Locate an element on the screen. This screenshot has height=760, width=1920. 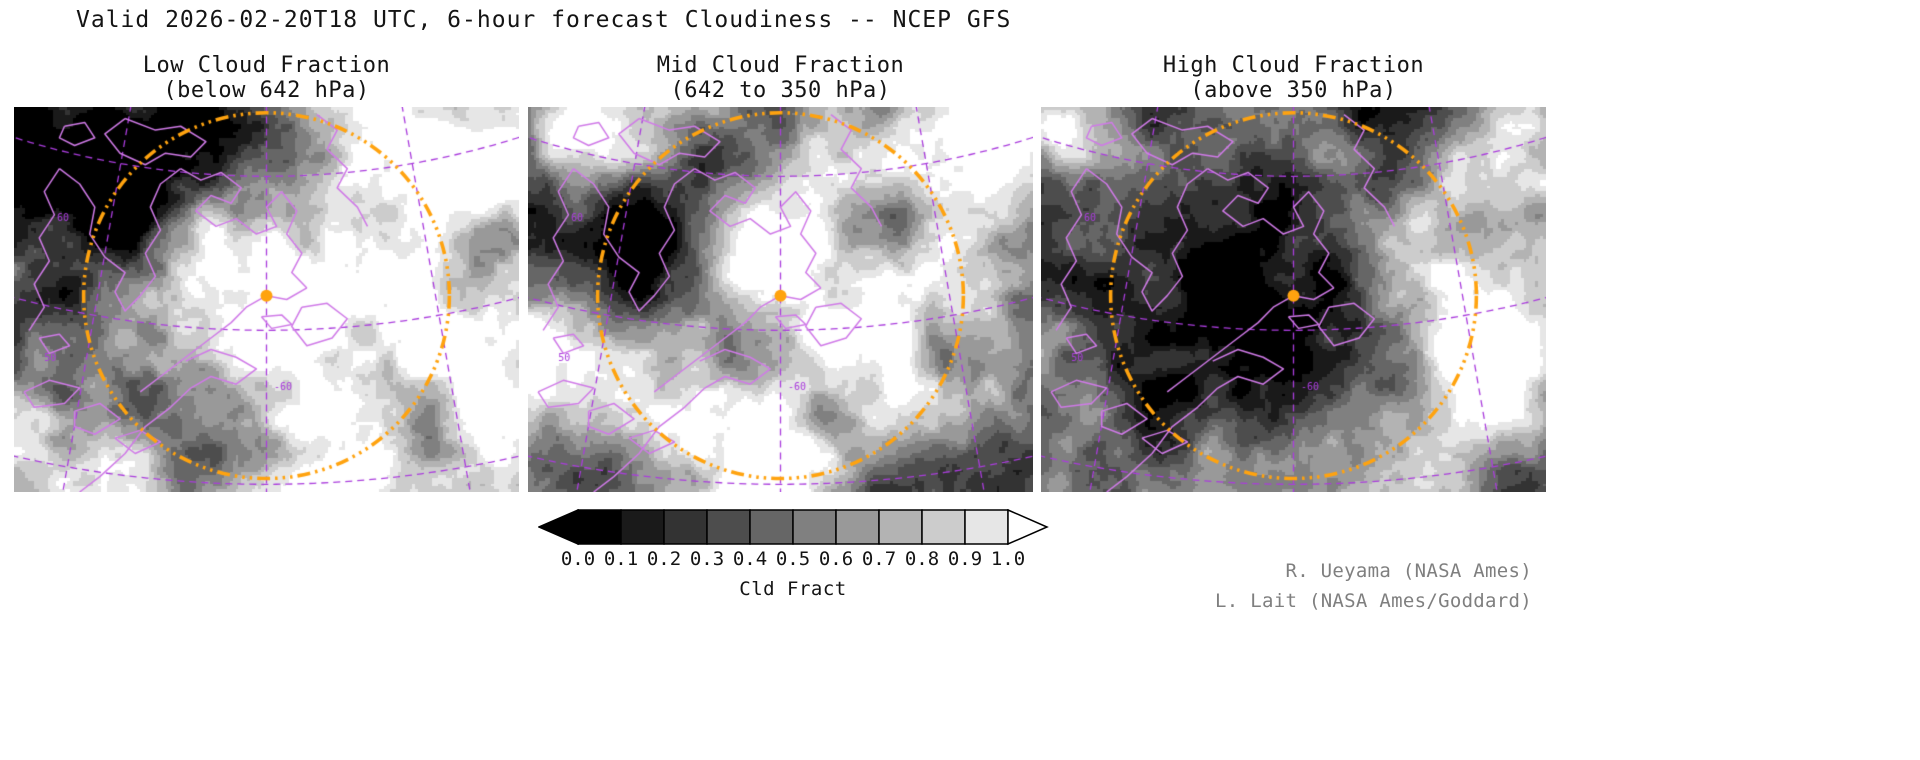
colorbar is located at coordinates (793, 527).